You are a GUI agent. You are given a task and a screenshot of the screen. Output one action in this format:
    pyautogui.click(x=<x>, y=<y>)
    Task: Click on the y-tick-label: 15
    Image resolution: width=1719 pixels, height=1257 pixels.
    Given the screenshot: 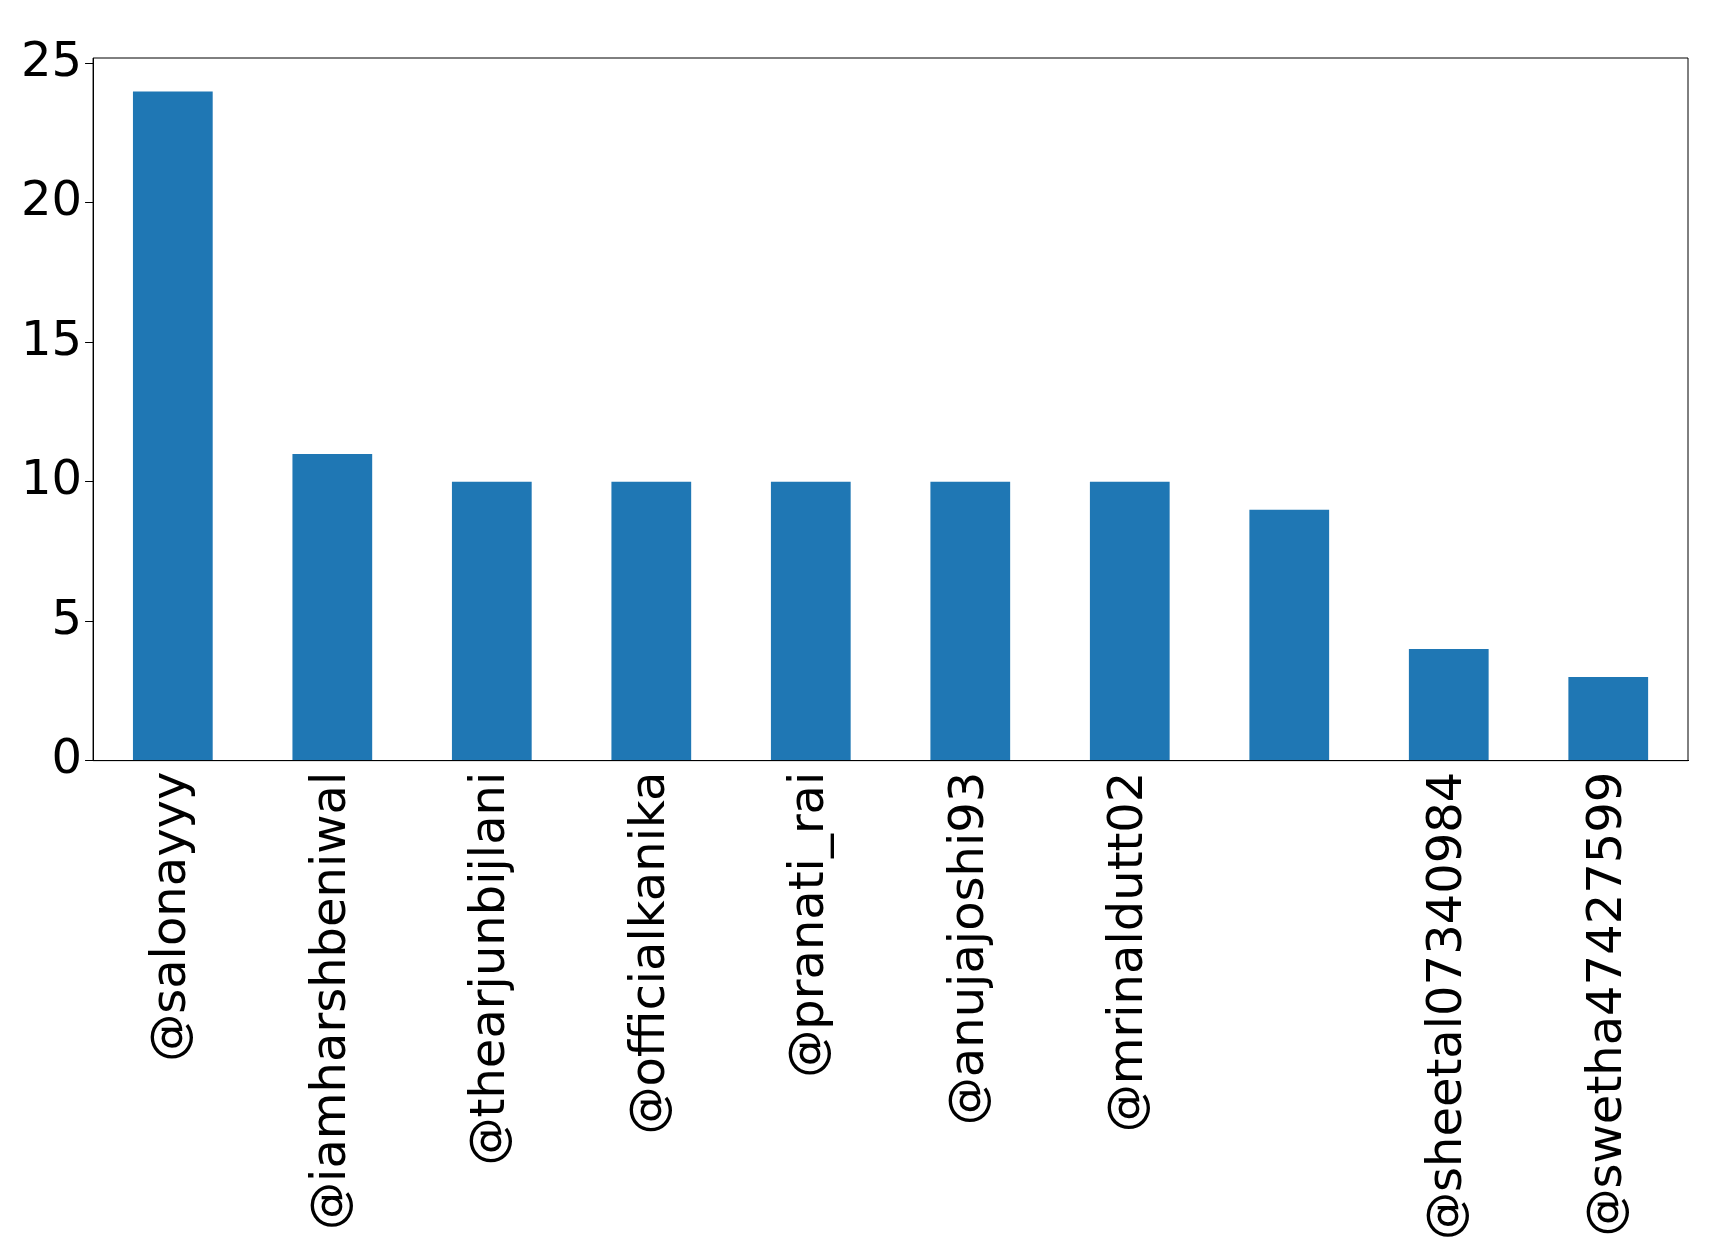 What is the action you would take?
    pyautogui.click(x=52, y=337)
    